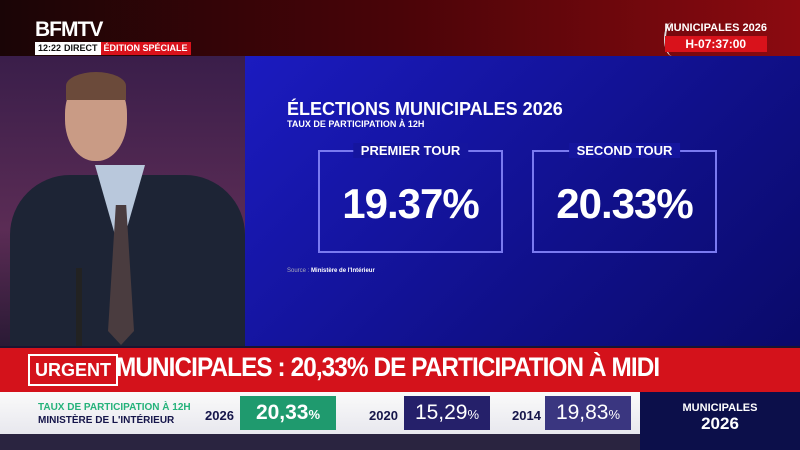 The height and width of the screenshot is (450, 800). What do you see at coordinates (624, 150) in the screenshot?
I see `round-label: SECOND TOUR` at bounding box center [624, 150].